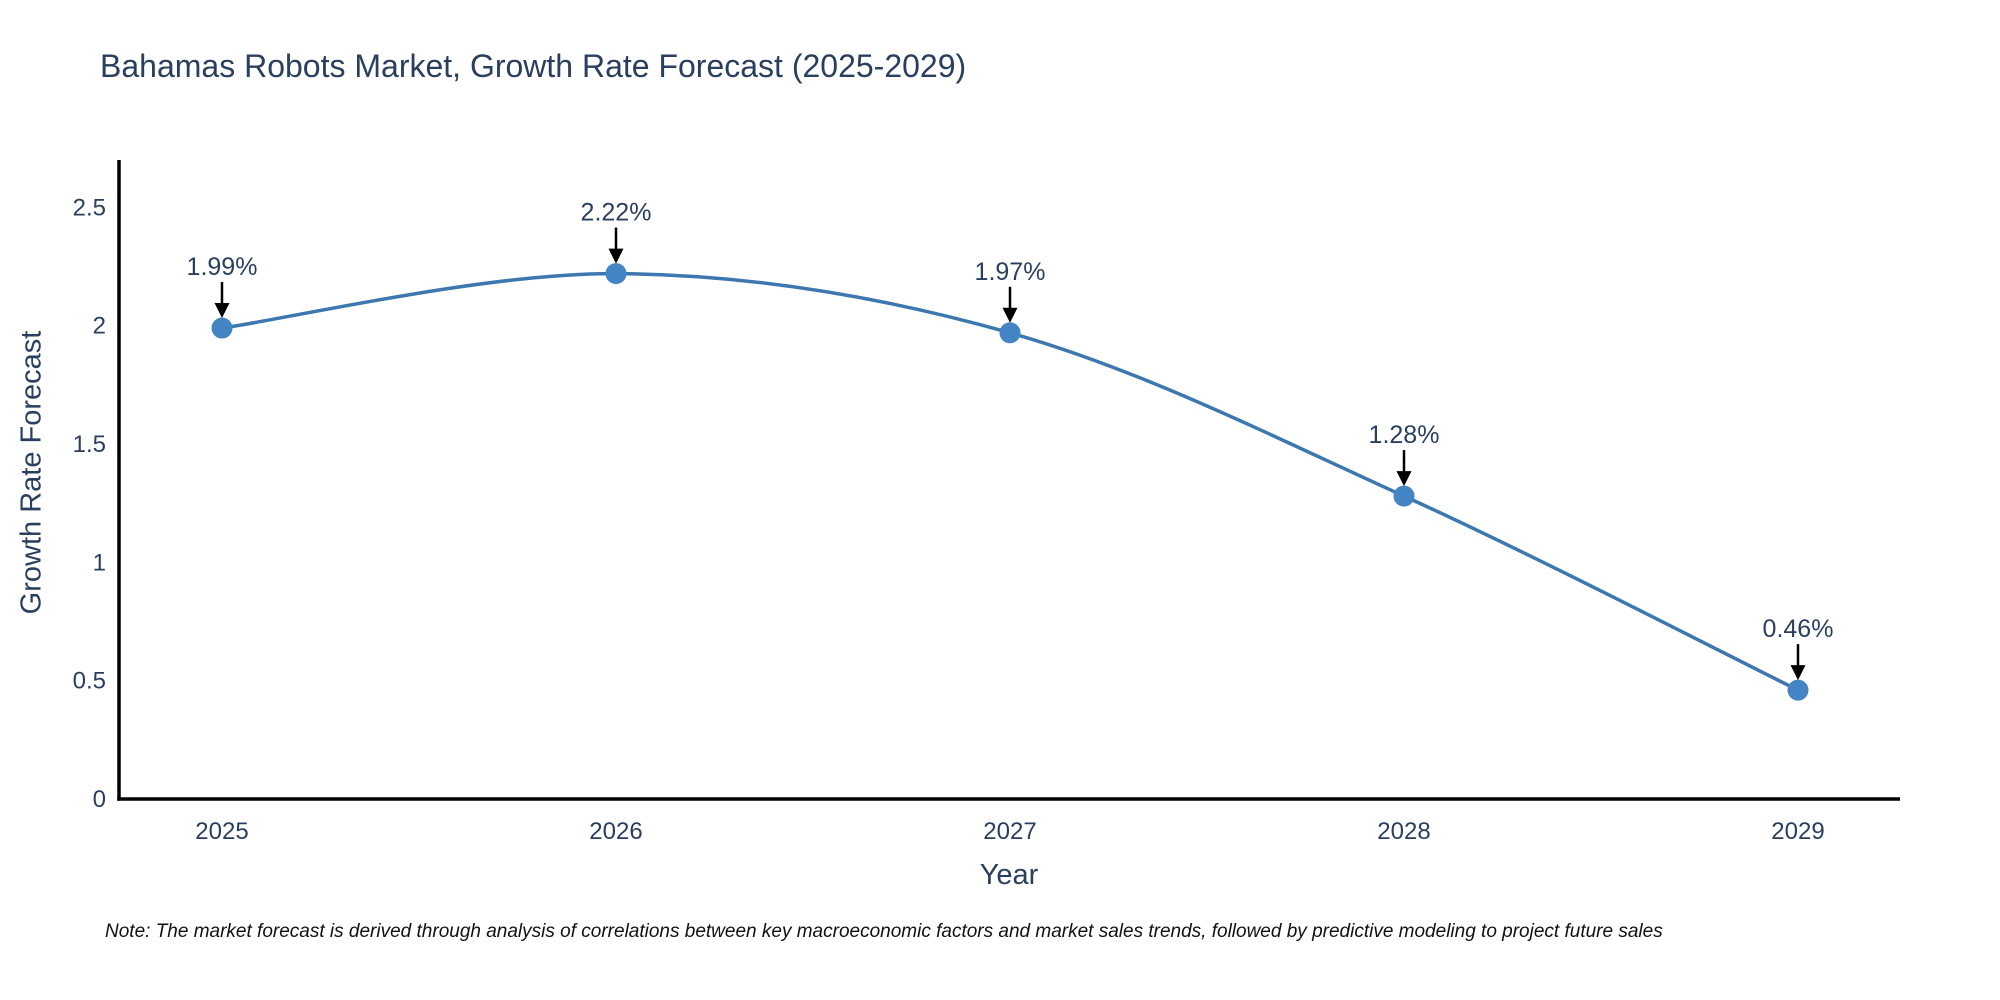 This screenshot has width=2000, height=1000. Describe the element at coordinates (31, 472) in the screenshot. I see `y-axis-title: Growth Rate Forecast` at that location.